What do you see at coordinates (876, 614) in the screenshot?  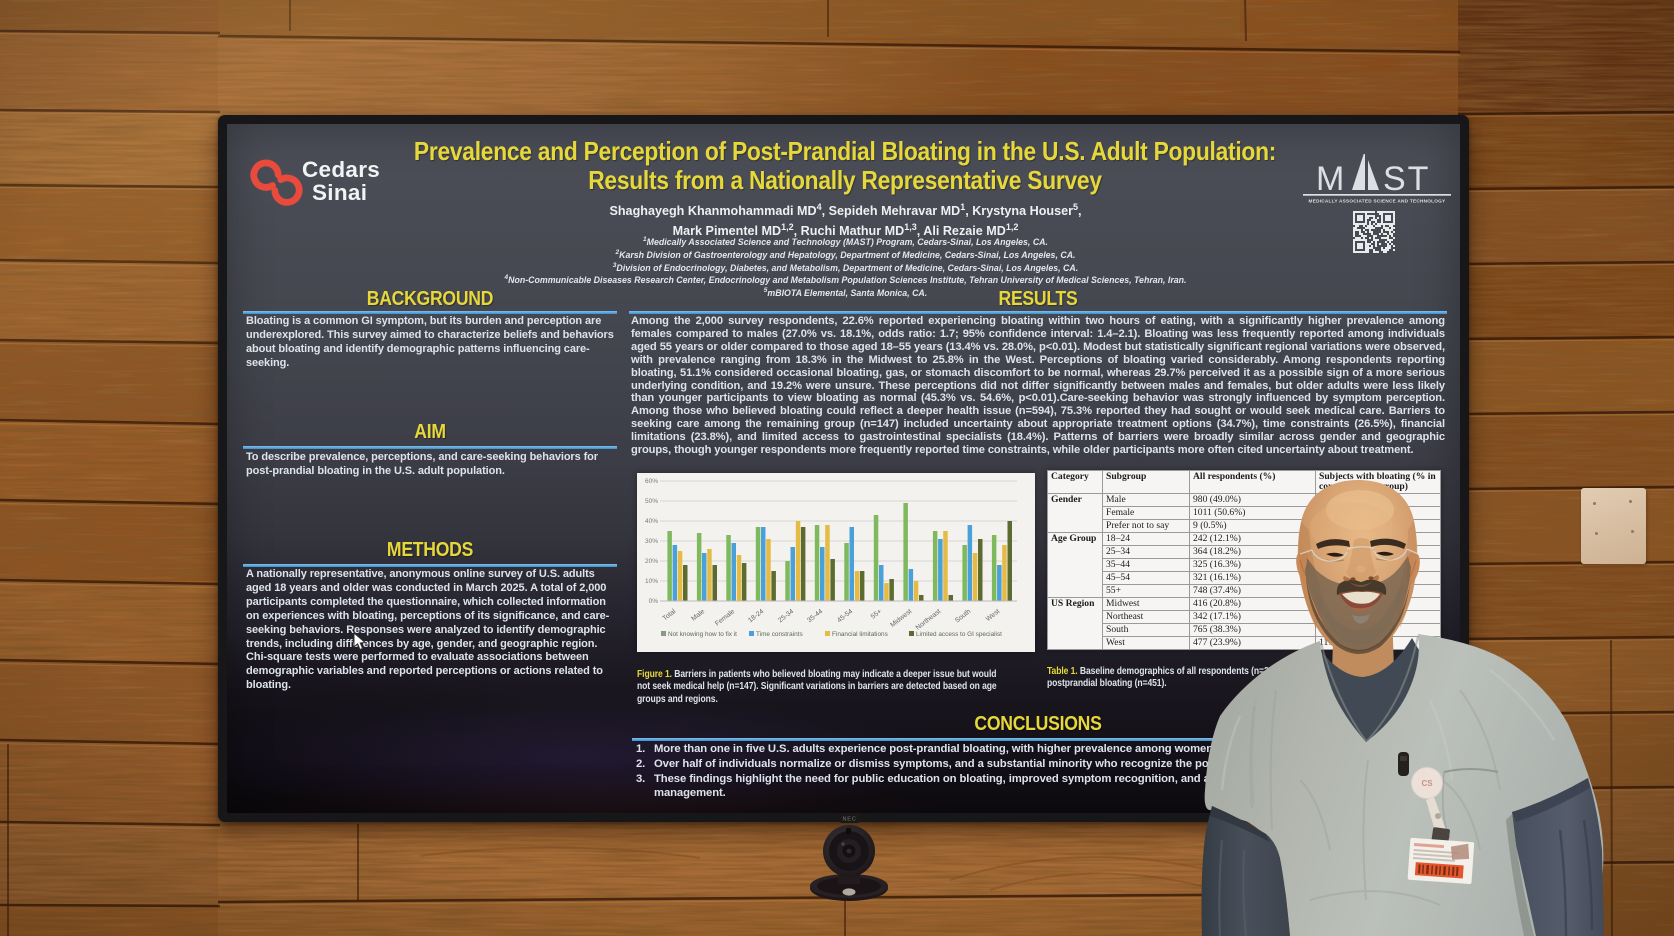 I see `svg-text: 55+` at bounding box center [876, 614].